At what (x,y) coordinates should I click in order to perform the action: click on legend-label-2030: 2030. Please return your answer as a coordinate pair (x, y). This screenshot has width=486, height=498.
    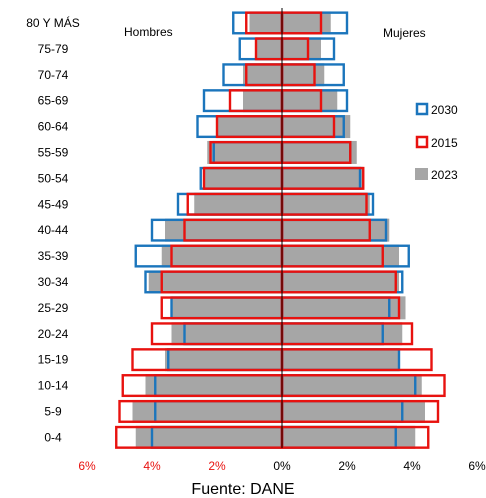
    Looking at the image, I should click on (444, 110).